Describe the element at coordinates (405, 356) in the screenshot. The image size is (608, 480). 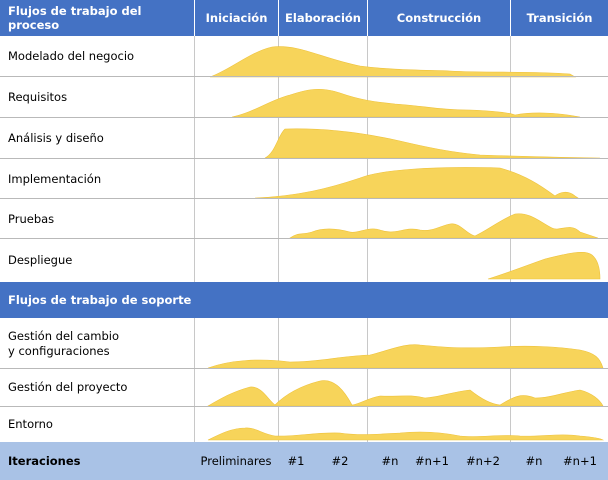
I see `curve-gestion-cambio` at that location.